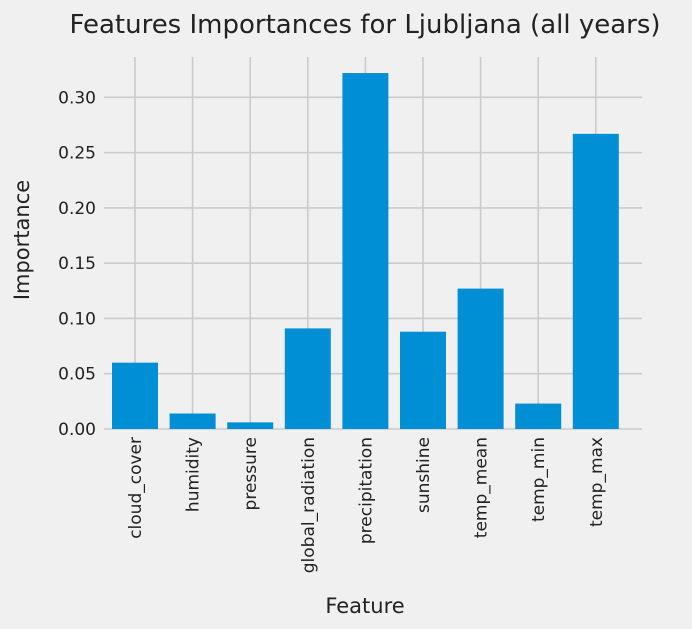 The image size is (692, 629). Describe the element at coordinates (366, 490) in the screenshot. I see `x-tick-label: precipitation` at that location.